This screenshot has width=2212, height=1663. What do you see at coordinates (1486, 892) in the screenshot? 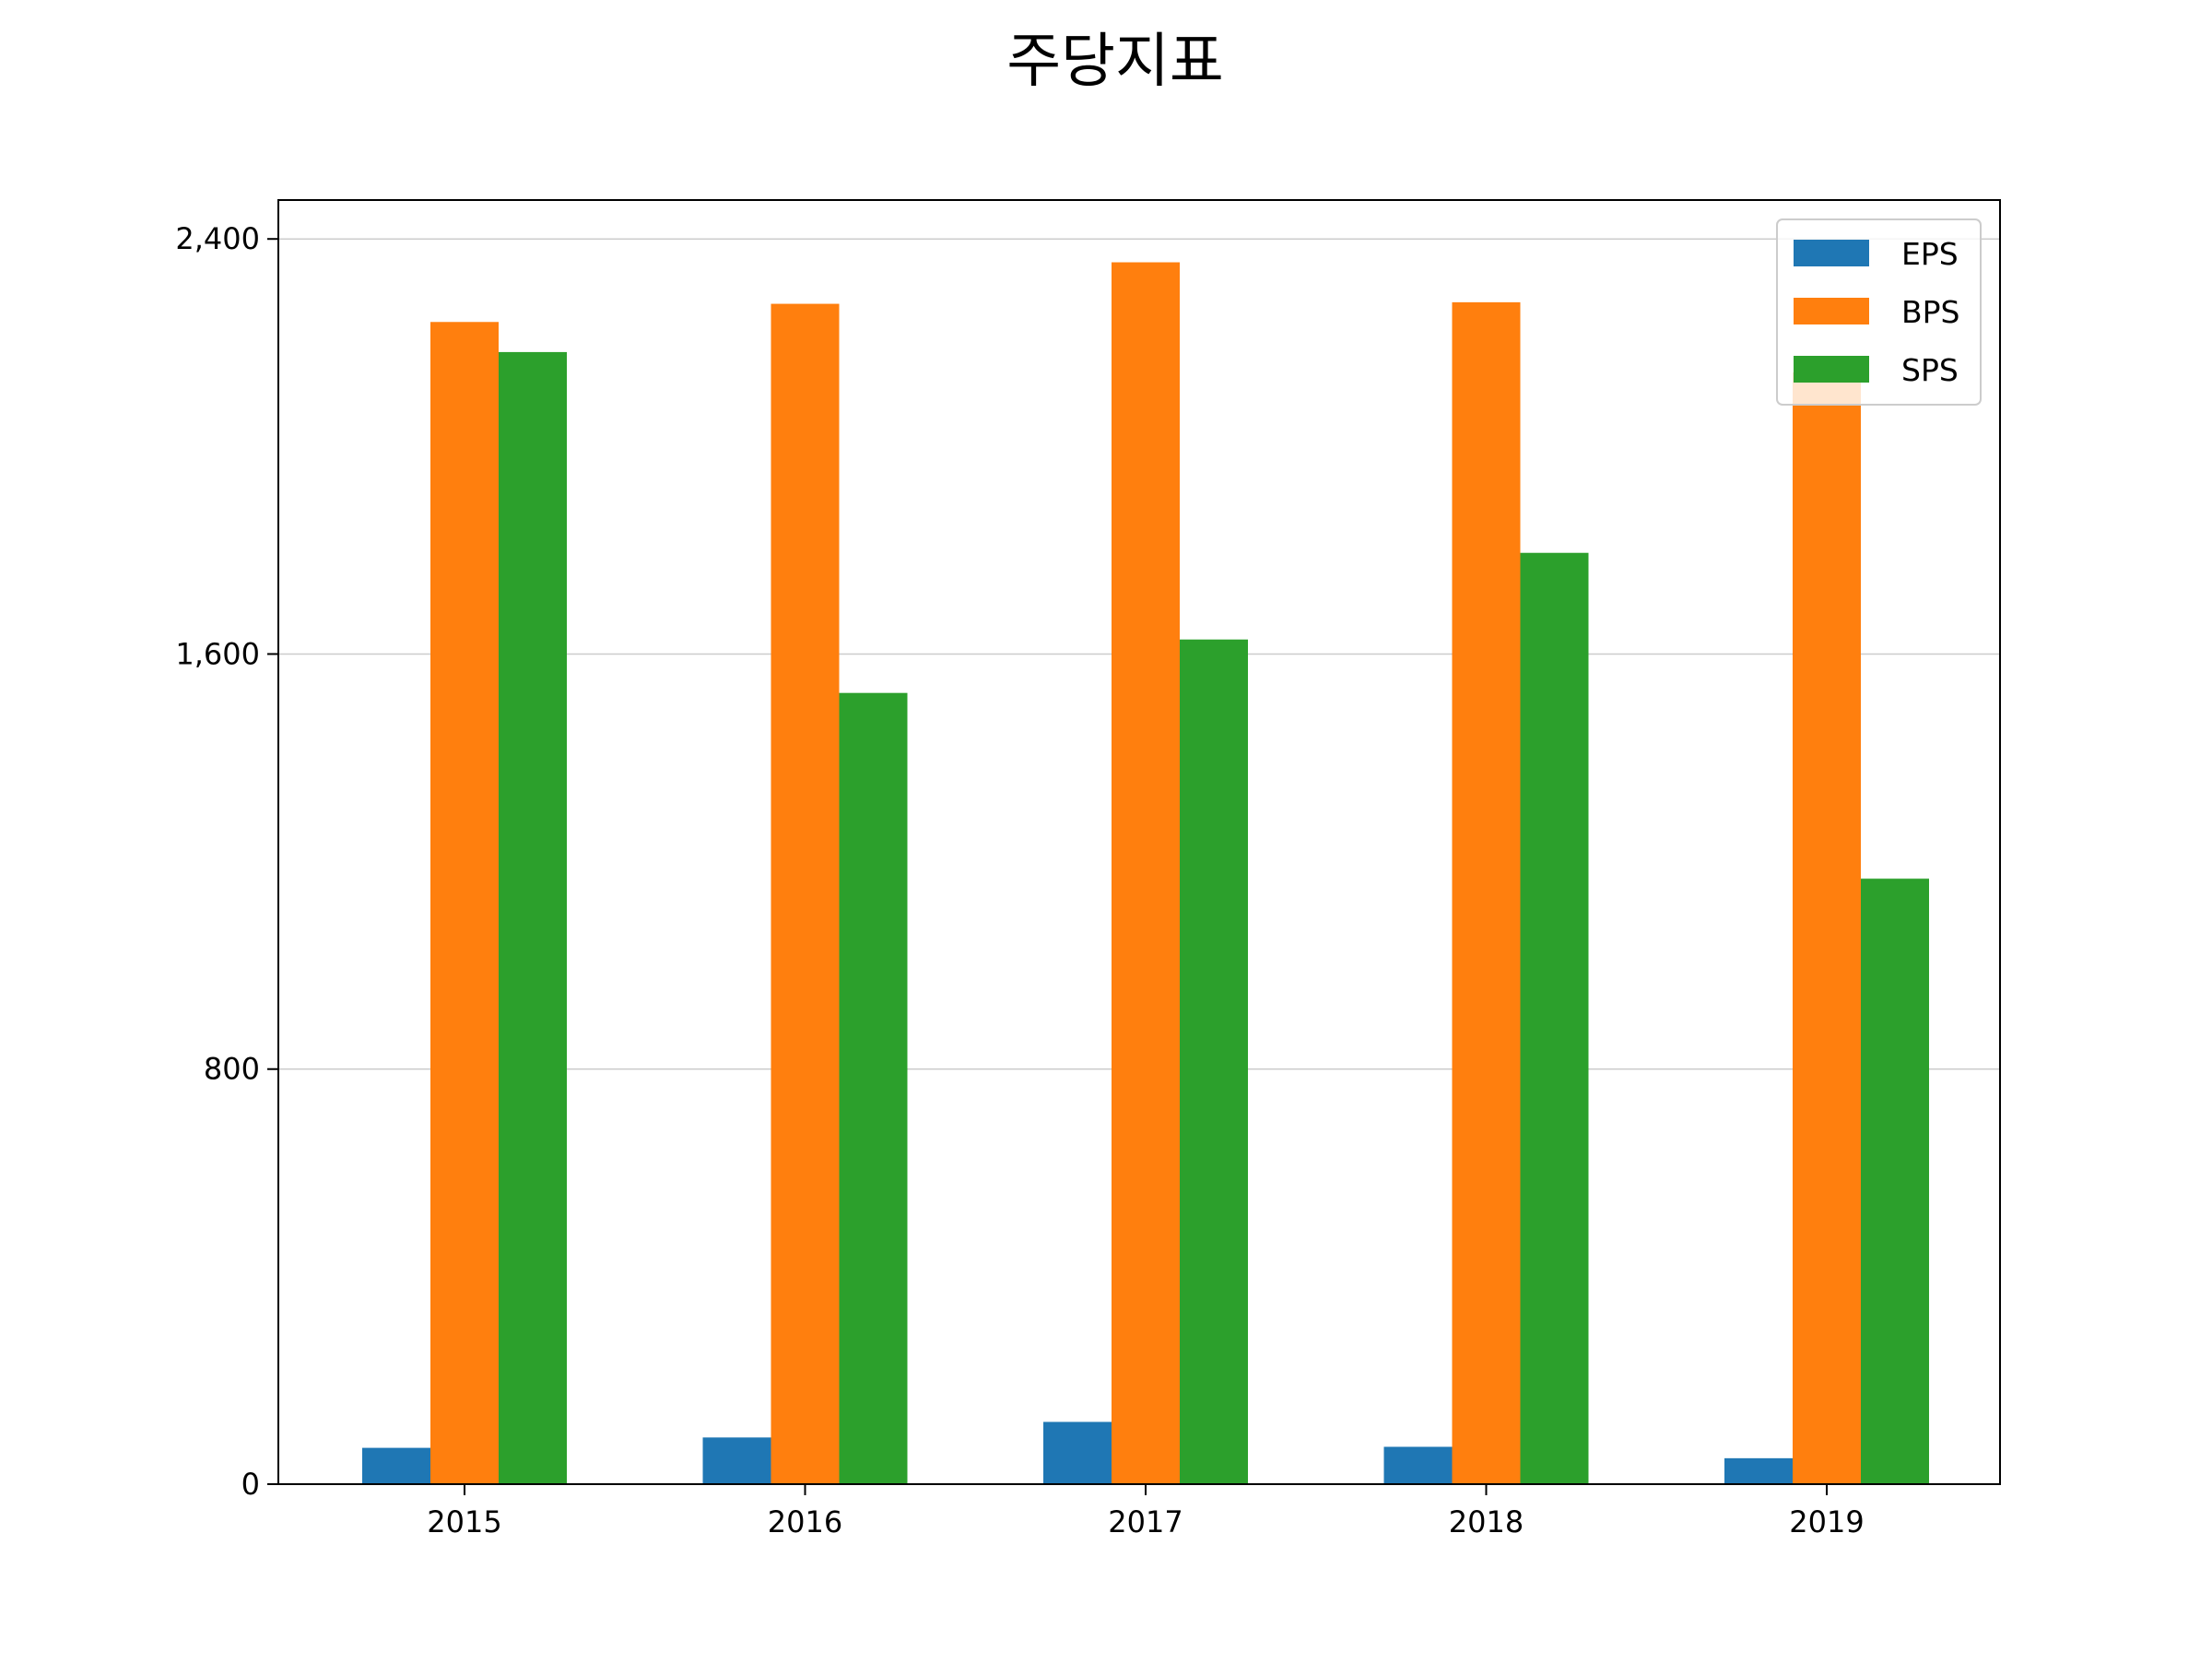
I see `bar-bps-2018` at bounding box center [1486, 892].